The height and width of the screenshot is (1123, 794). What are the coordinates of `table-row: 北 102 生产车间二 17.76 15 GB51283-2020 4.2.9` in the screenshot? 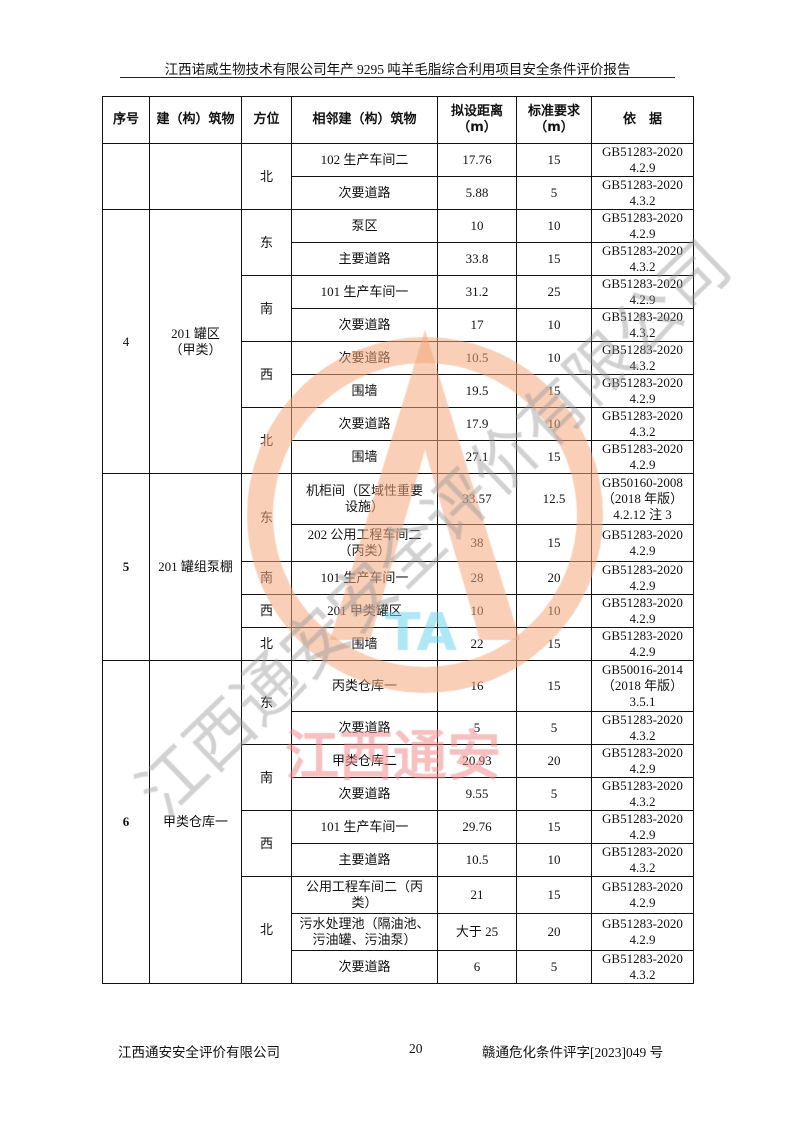 It's located at (398, 176).